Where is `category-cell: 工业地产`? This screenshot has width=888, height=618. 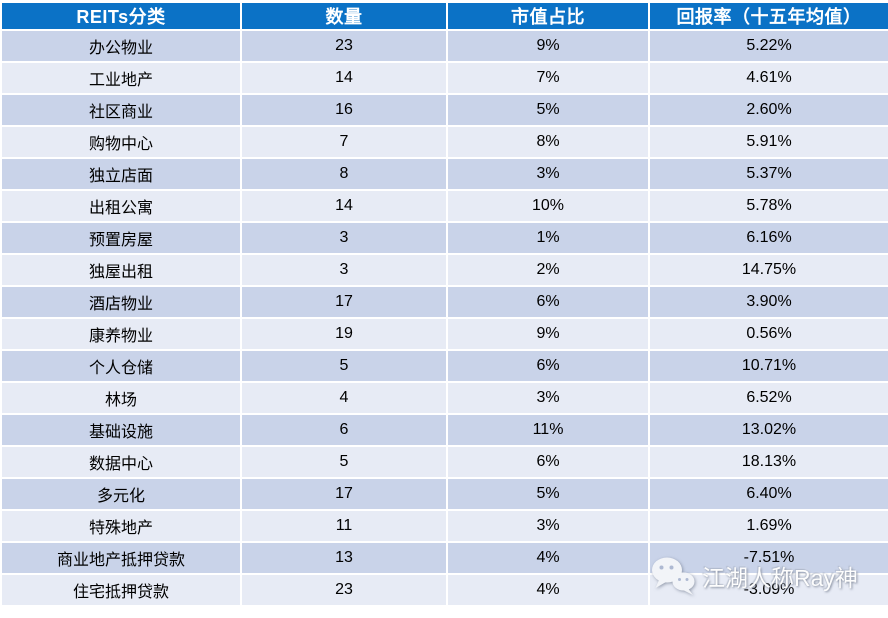 category-cell: 工业地产 is located at coordinates (121, 78).